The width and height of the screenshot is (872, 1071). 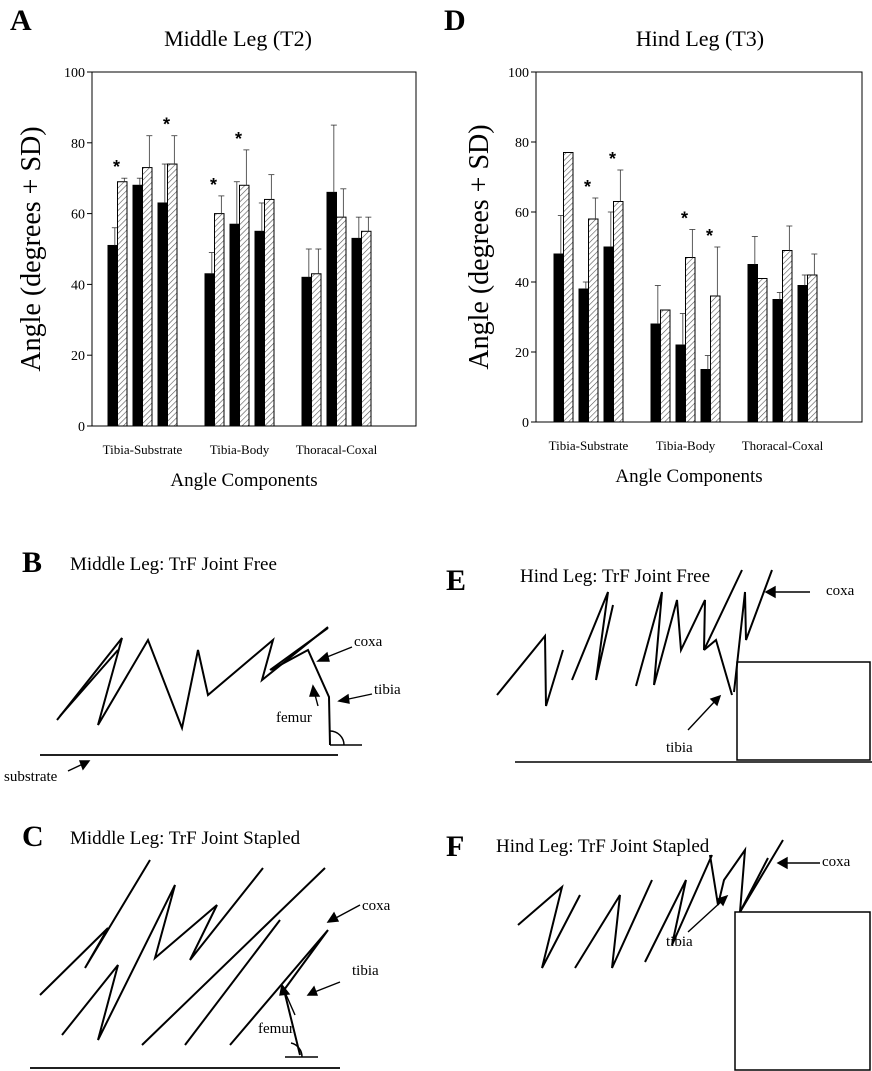 What do you see at coordinates (33, 836) in the screenshot?
I see `panel-c-letter: C` at bounding box center [33, 836].